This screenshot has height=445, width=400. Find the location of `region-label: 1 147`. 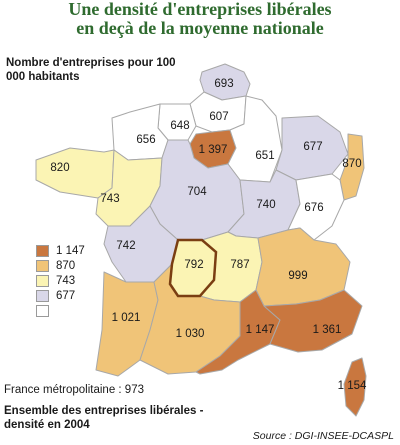

region-label: 1 147 is located at coordinates (260, 330).